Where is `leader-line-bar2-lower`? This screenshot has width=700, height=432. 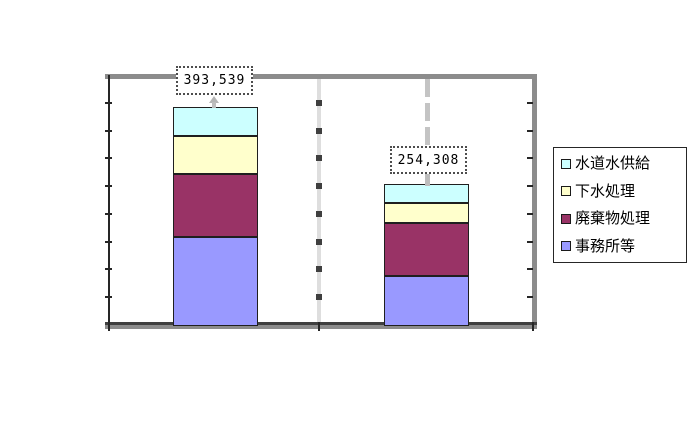 leader-line-bar2-lower is located at coordinates (427, 180).